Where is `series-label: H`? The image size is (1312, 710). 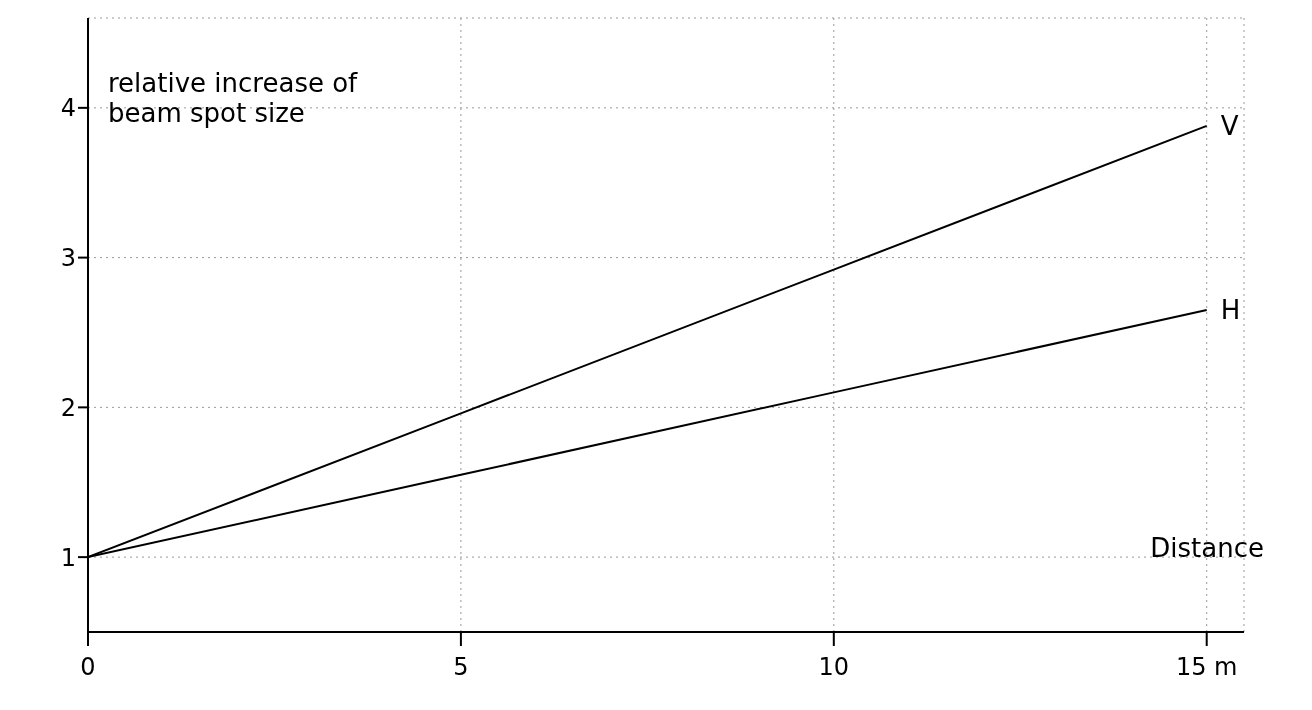 series-label: H is located at coordinates (1230, 310).